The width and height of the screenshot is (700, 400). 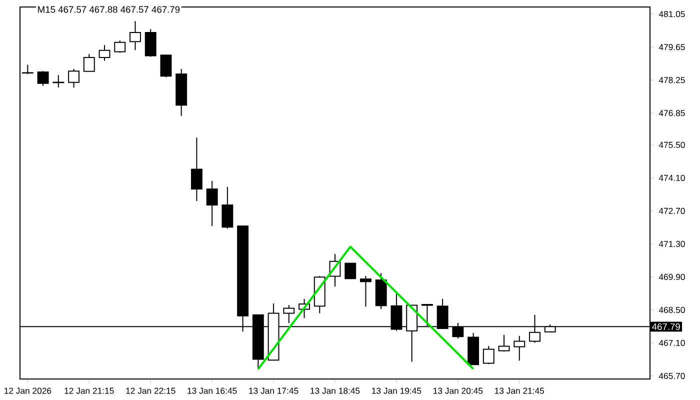 I want to click on chart-title: M15 467.57 467.88 467.57 467.79, so click(x=109, y=9).